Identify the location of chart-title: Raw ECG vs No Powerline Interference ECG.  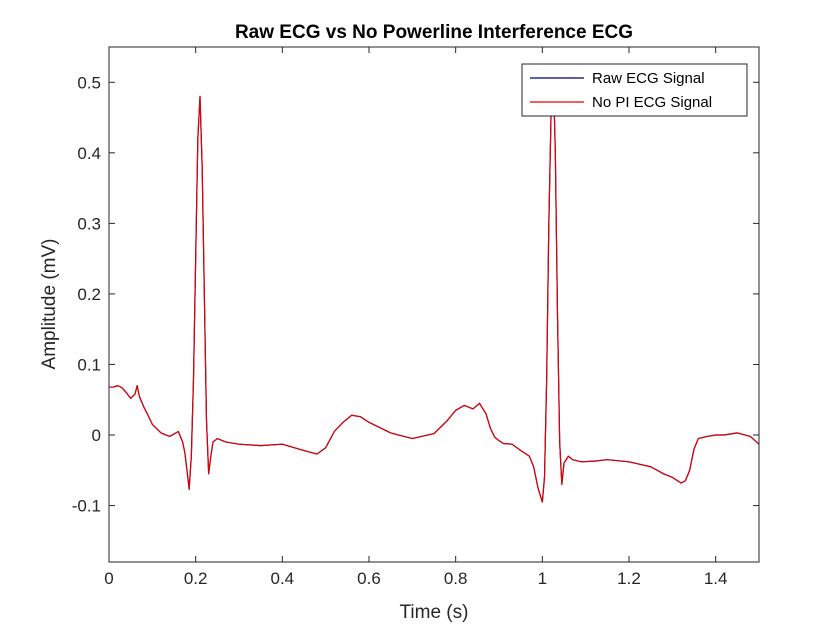
(434, 32).